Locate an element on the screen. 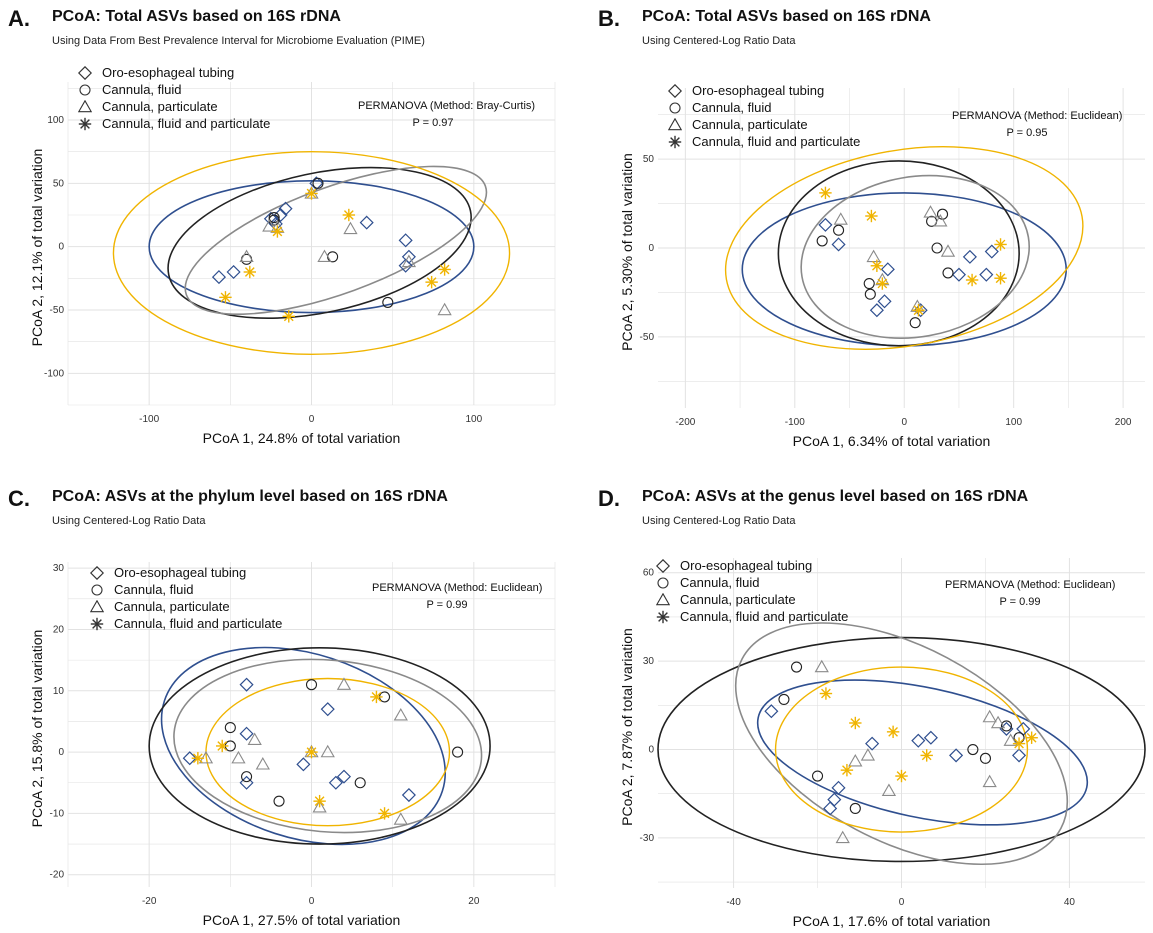 This screenshot has width=1153, height=933. panel-subtitle: Using Centered-Log Ratio Data is located at coordinates (719, 521).